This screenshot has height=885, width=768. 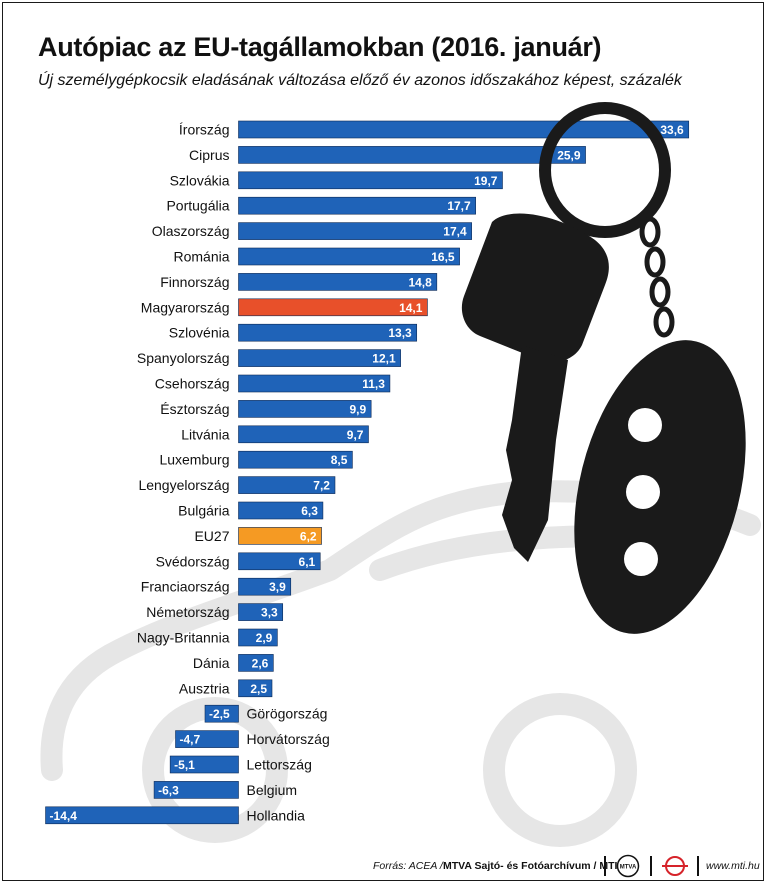 What do you see at coordinates (196, 790) in the screenshot?
I see `bar-belgium` at bounding box center [196, 790].